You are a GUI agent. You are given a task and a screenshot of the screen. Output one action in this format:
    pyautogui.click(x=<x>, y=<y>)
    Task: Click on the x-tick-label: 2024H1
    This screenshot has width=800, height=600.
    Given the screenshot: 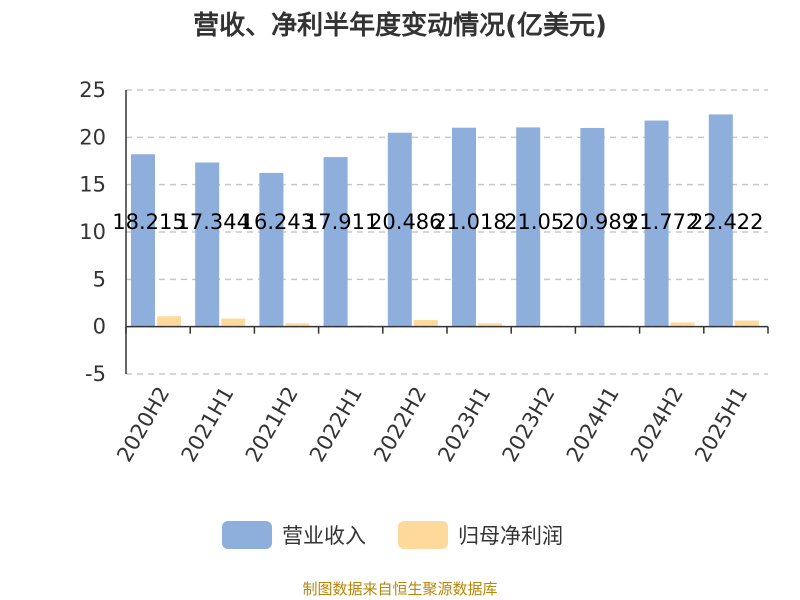 What is the action you would take?
    pyautogui.click(x=593, y=425)
    